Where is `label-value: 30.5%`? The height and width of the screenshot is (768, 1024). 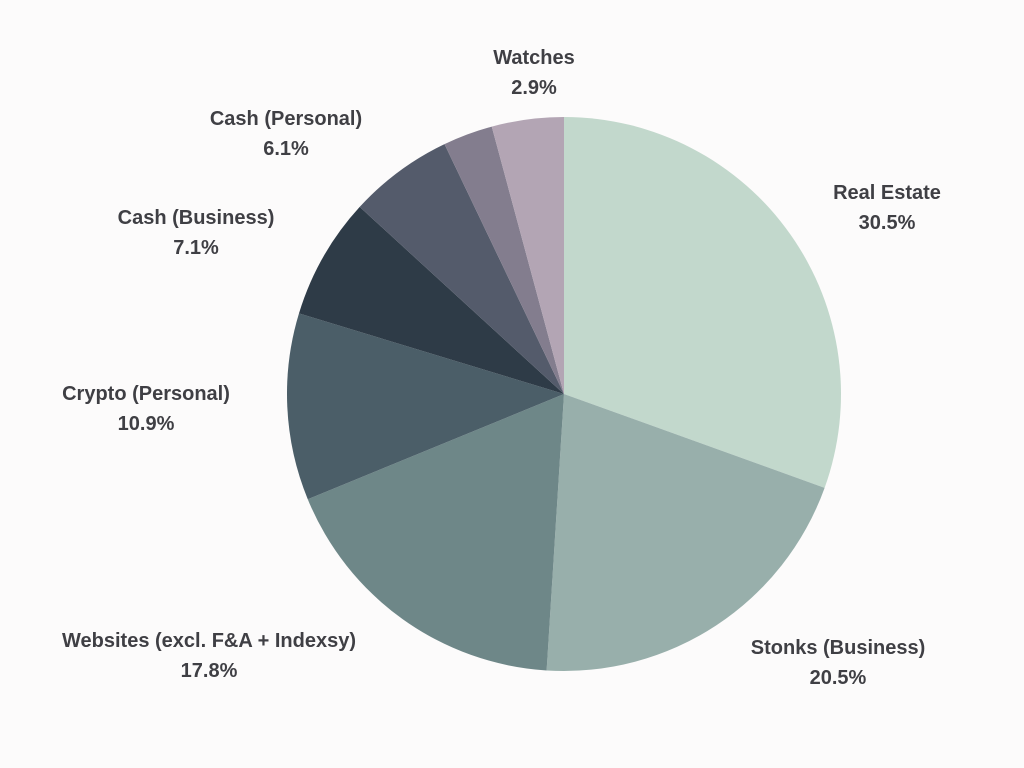
label-value: 30.5% is located at coordinates (887, 223).